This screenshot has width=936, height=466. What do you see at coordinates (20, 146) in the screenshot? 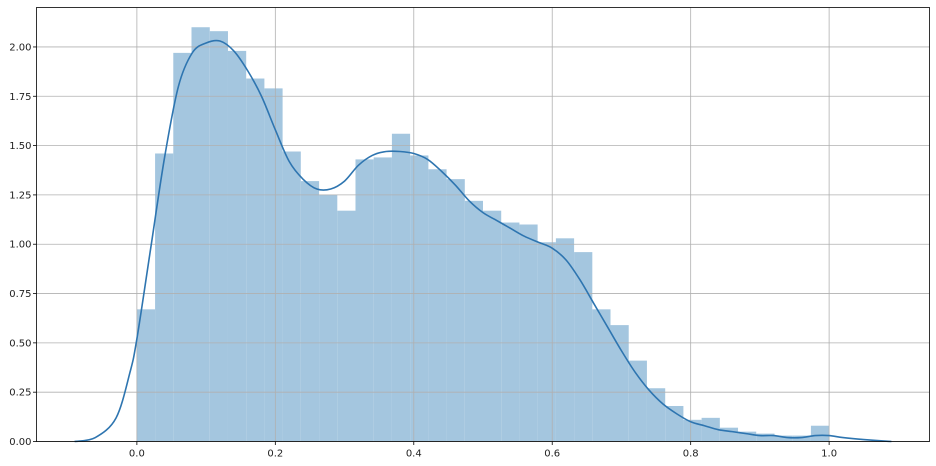
I see `y-tick-label: 1.50` at bounding box center [20, 146].